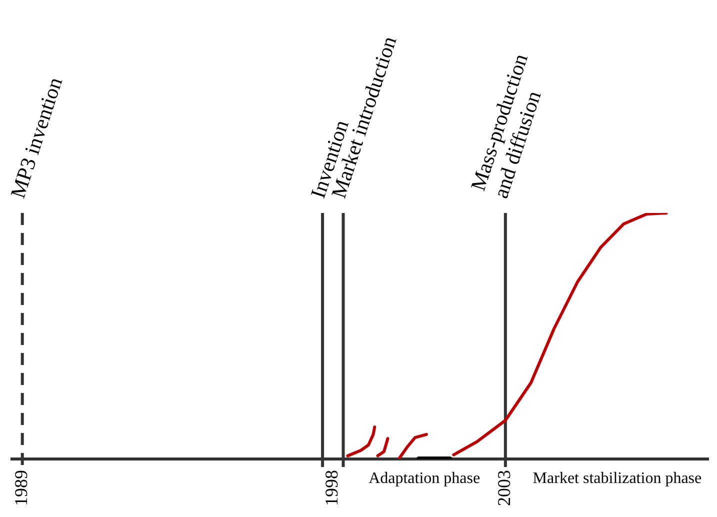  I want to click on text: Market stabilization phase, so click(617, 479).